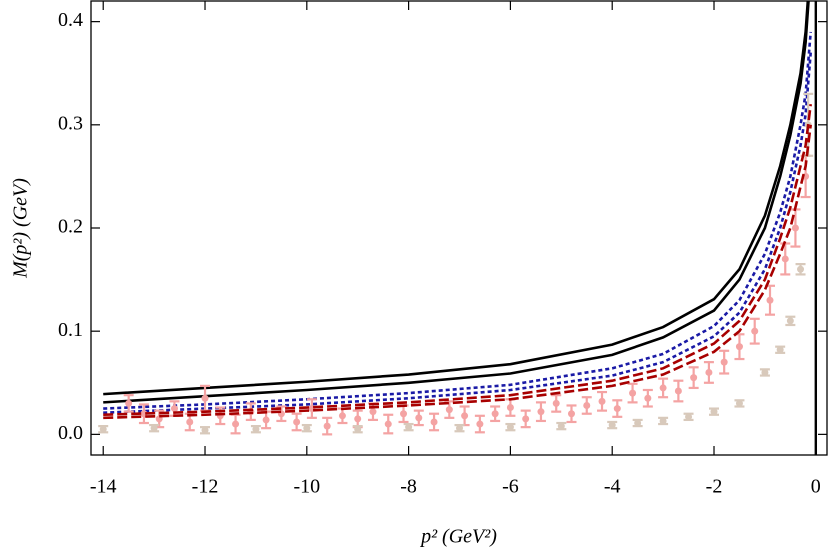 This screenshot has width=830, height=554. I want to click on x-tick-label: -14, so click(103, 487).